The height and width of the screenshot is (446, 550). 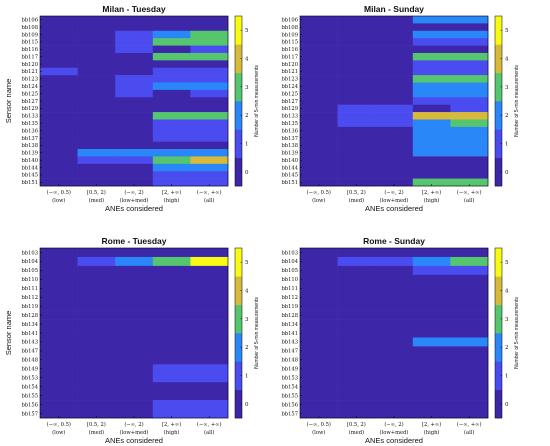 I want to click on y-tick-label: bb127, so click(x=289, y=102).